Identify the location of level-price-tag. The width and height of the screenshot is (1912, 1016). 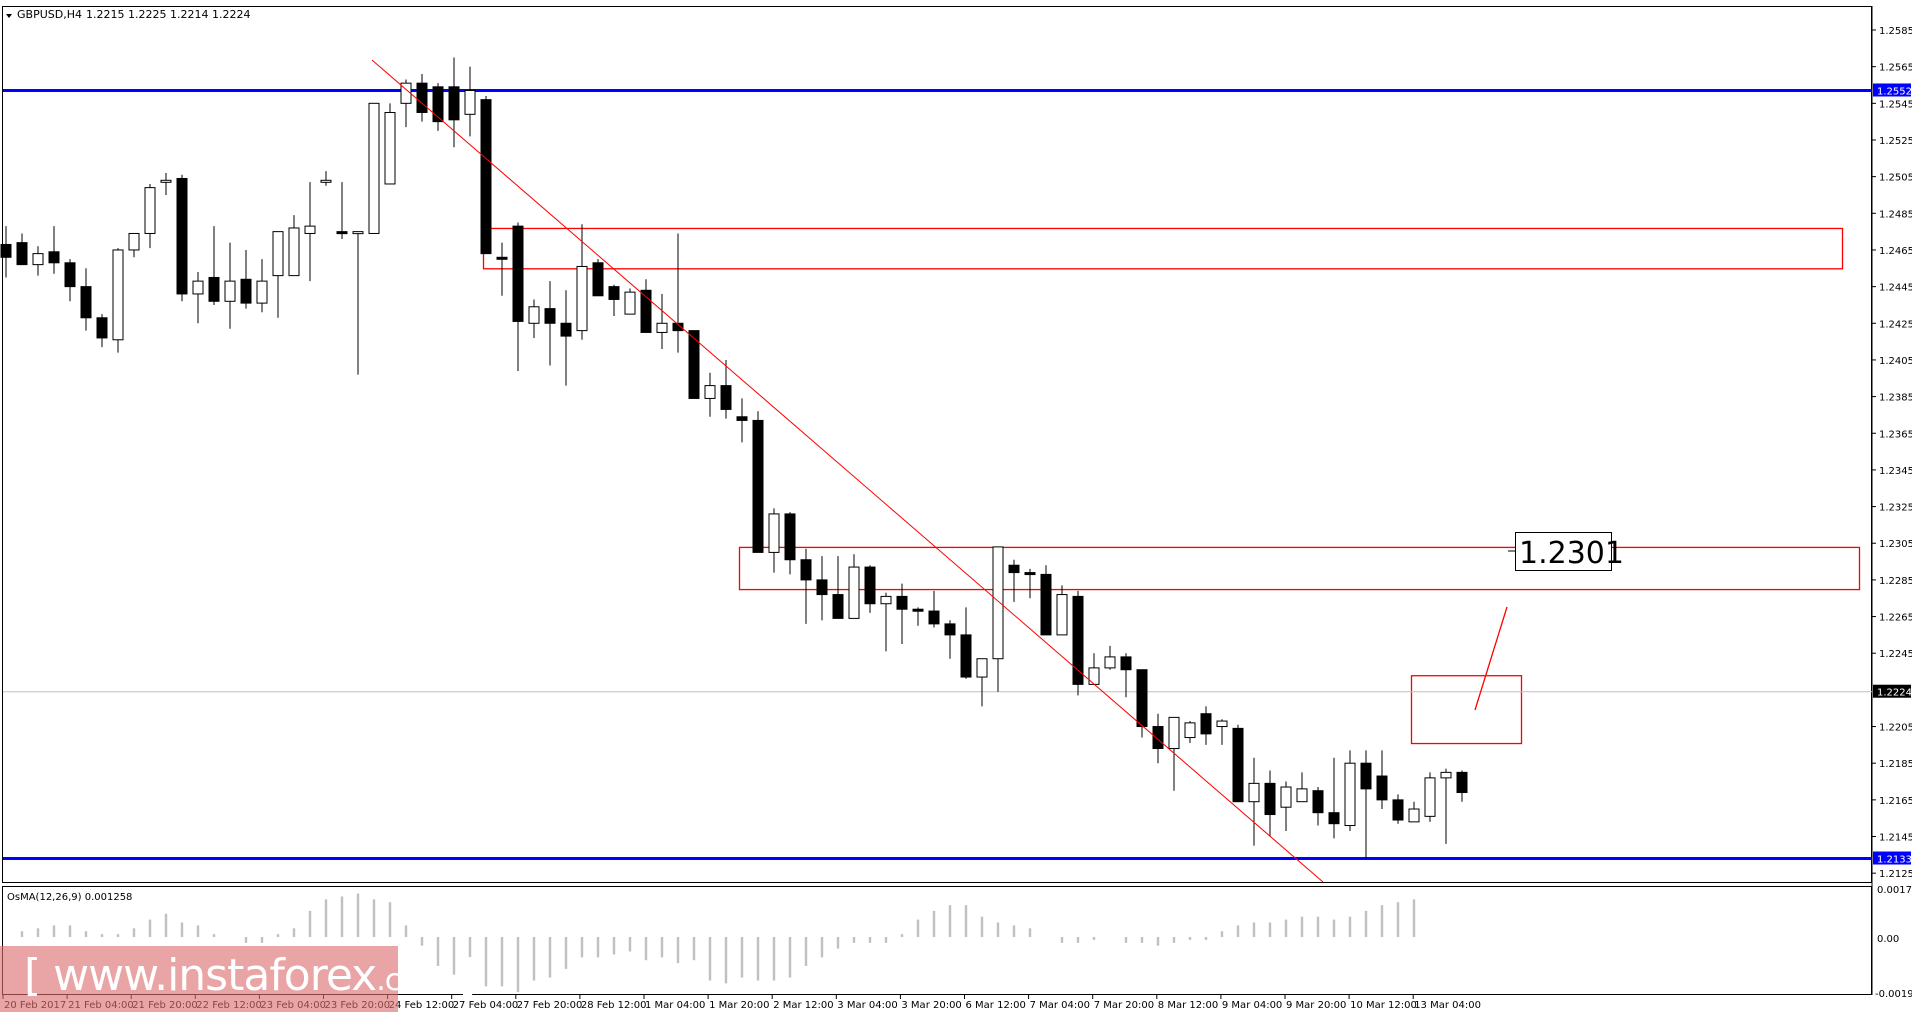
(1892, 858).